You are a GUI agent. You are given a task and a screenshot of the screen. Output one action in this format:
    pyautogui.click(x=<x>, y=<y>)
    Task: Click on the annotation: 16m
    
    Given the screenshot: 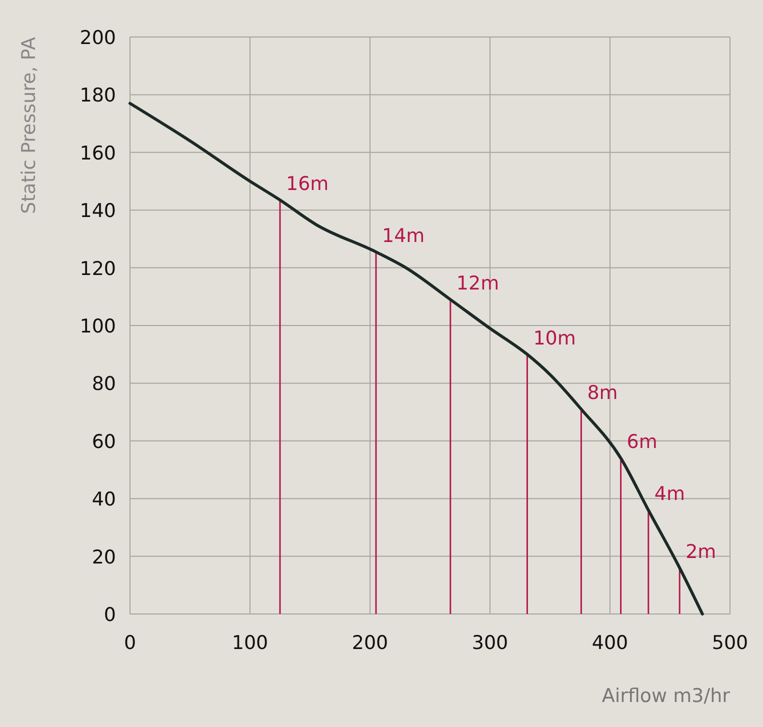 What is the action you would take?
    pyautogui.click(x=307, y=184)
    